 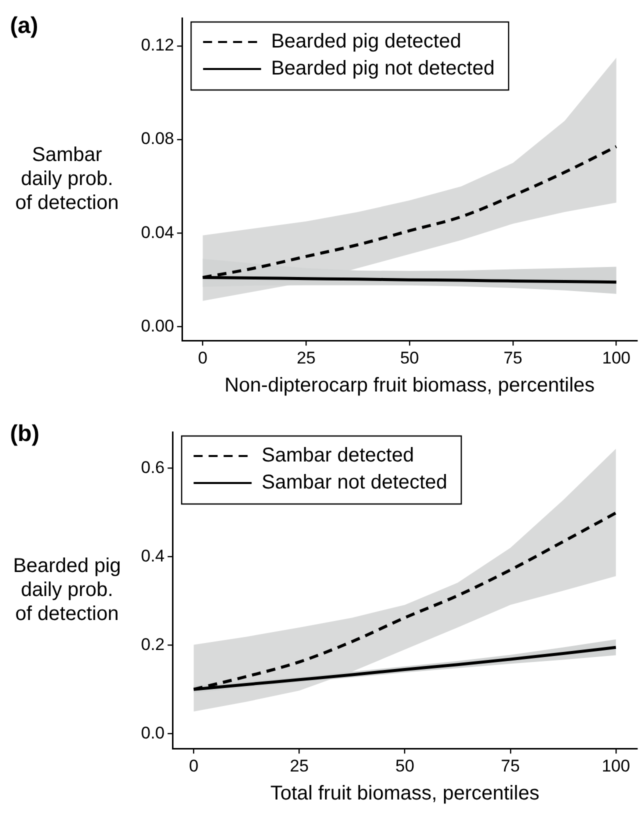 I want to click on y-tick-label: 0.0, so click(x=152, y=732).